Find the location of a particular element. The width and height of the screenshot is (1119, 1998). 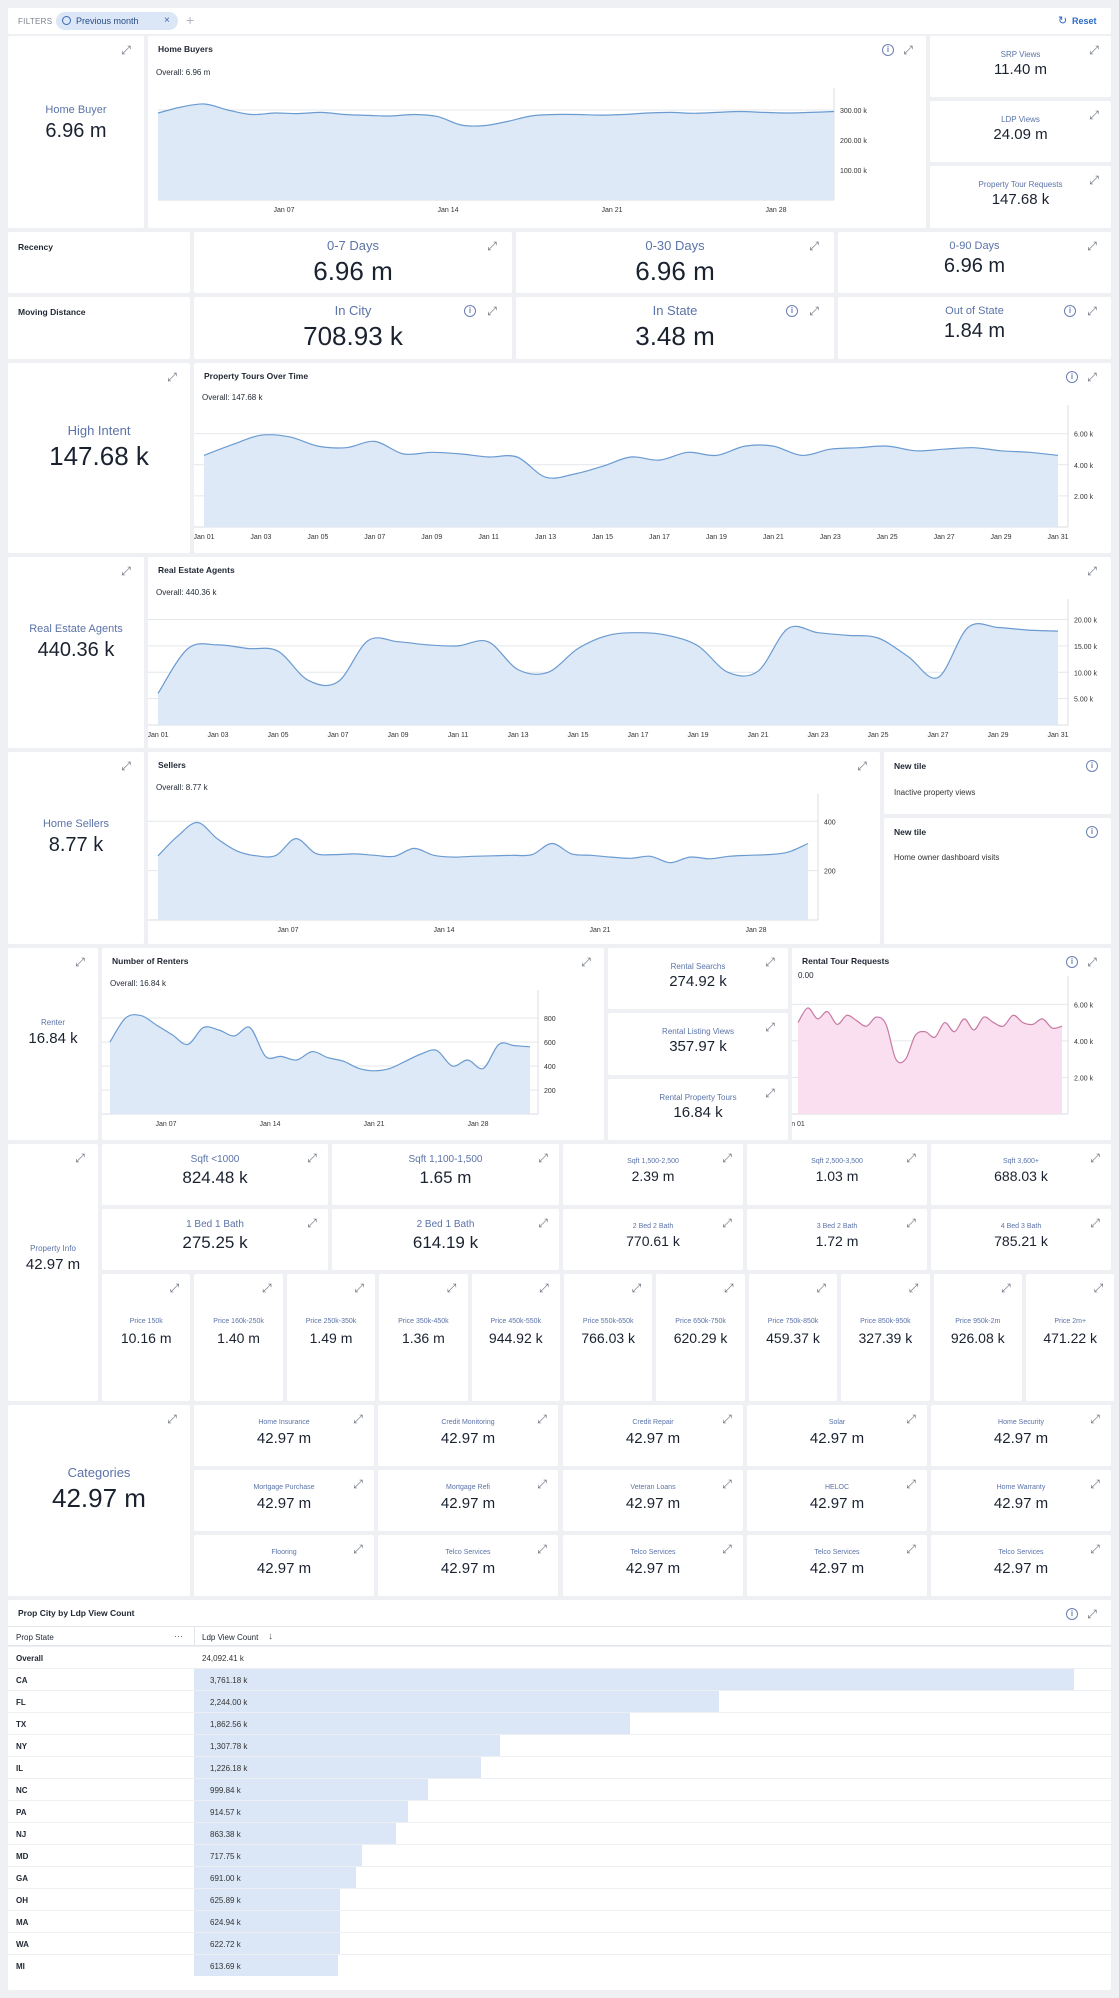

column-header-prop-state: Prop State is located at coordinates (35, 1637).